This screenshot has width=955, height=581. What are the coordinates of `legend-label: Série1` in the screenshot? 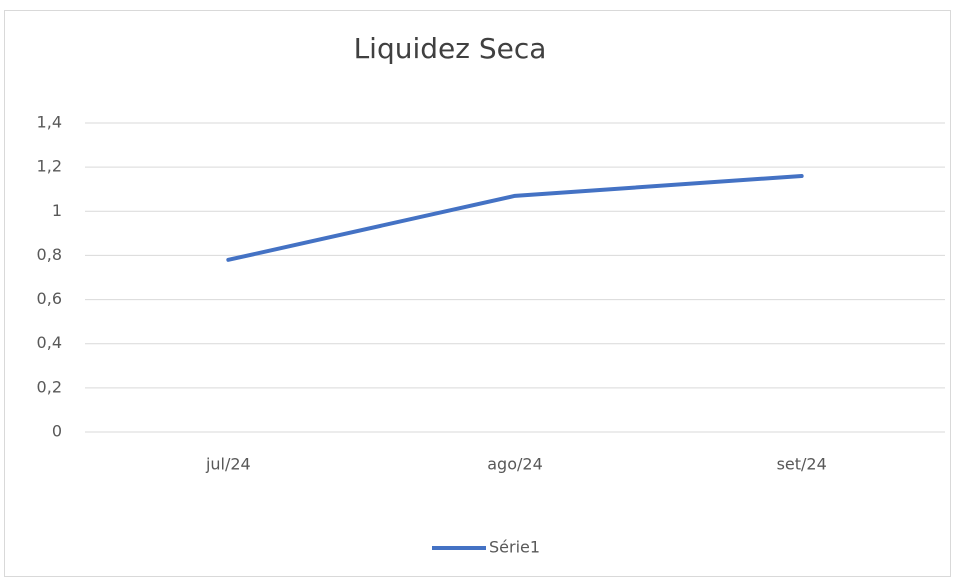 It's located at (514, 547).